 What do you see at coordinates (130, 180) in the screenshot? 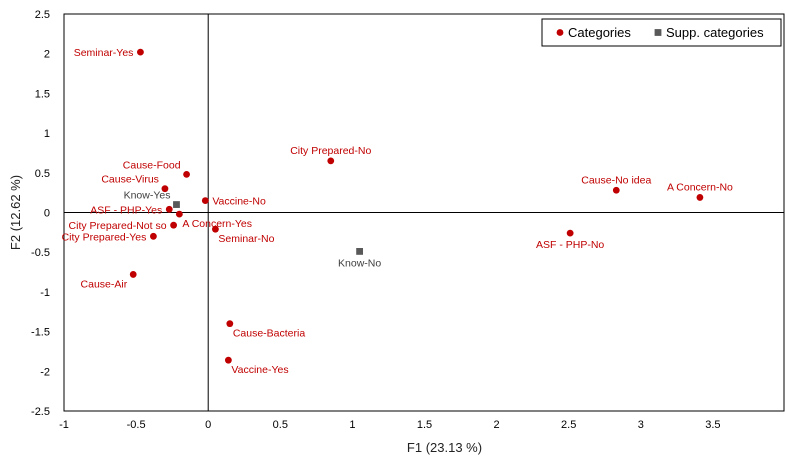
I see `label-cause-virus: Cause-Virus` at bounding box center [130, 180].